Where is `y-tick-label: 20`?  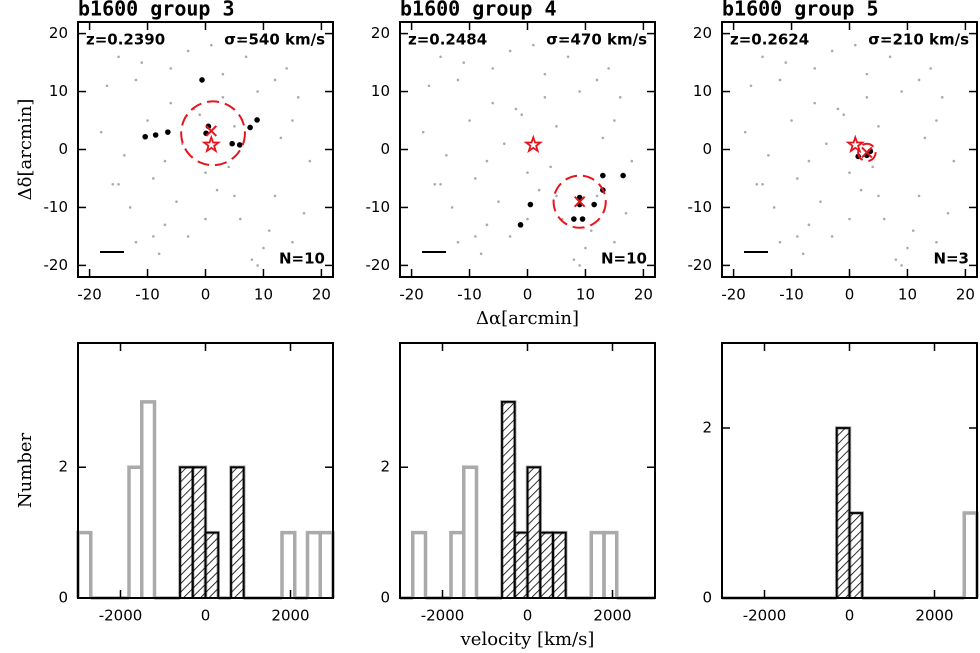 y-tick-label: 20 is located at coordinates (58, 33).